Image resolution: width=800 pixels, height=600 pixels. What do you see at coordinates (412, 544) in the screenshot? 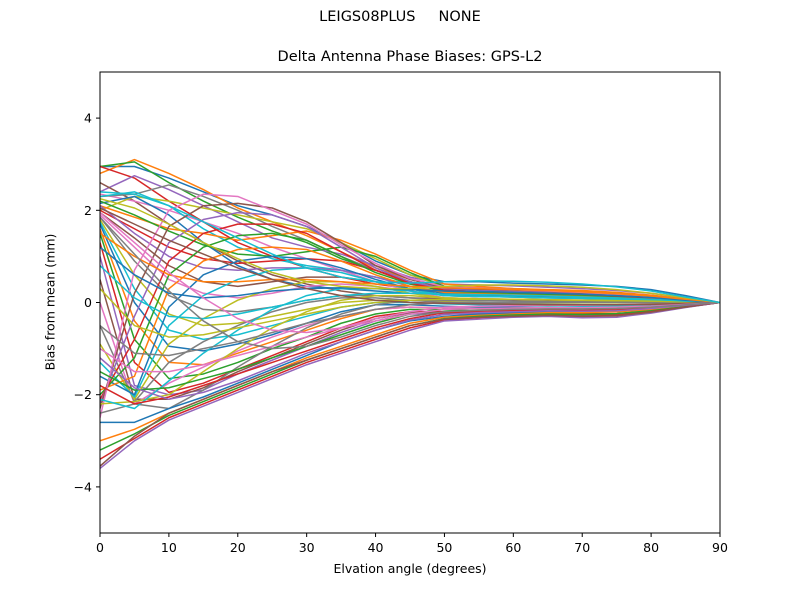
I see `x-axis-ticks: 0 10 20 30 40 50 60 70 80 90` at bounding box center [412, 544].